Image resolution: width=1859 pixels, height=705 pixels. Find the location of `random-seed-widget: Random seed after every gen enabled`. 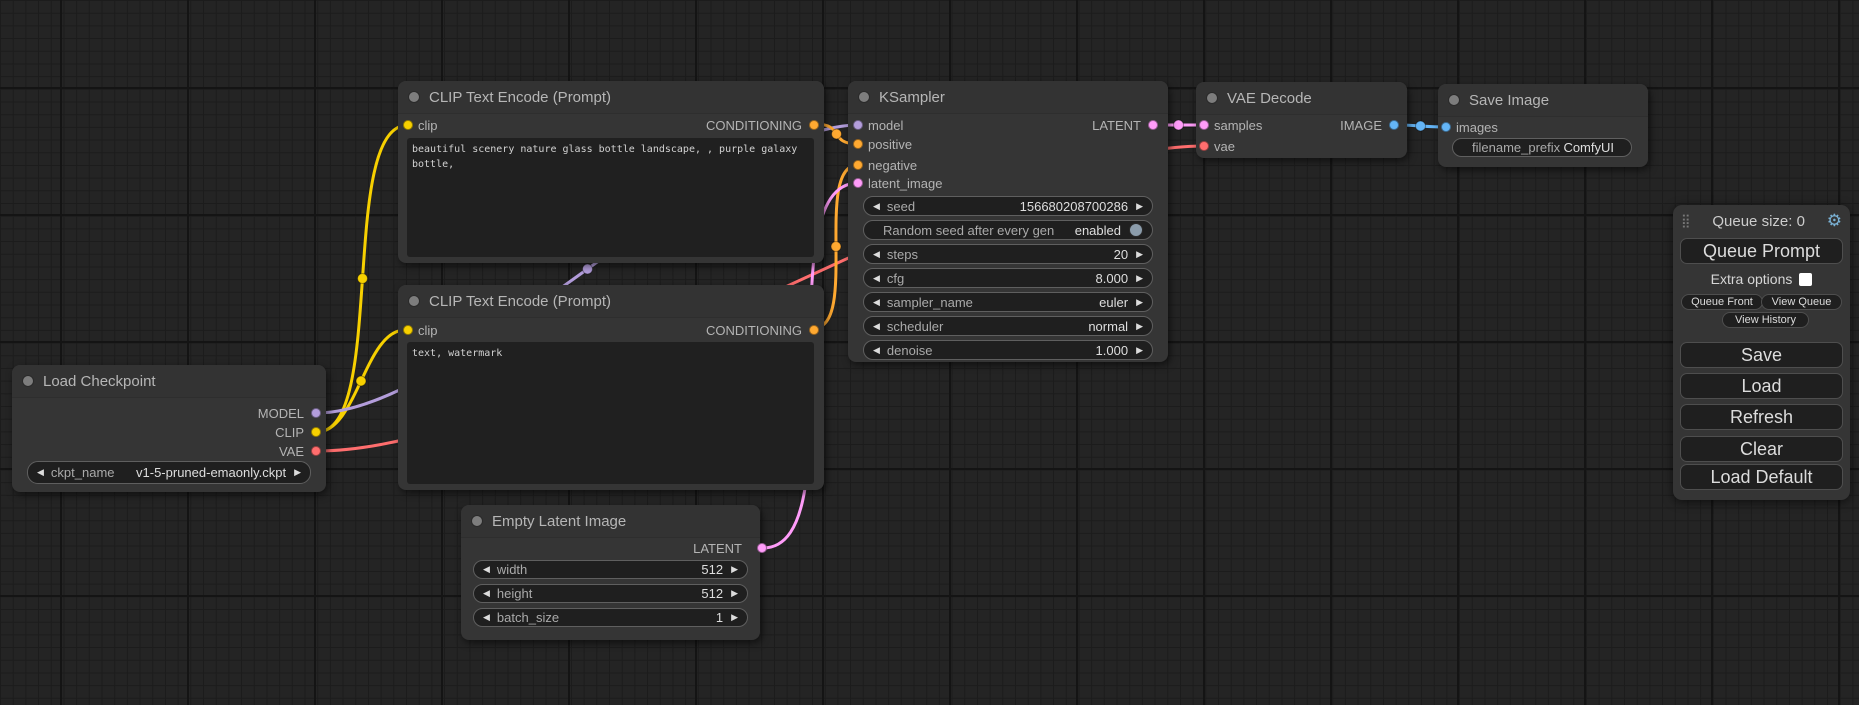

random-seed-widget: Random seed after every gen enabled is located at coordinates (1008, 230).